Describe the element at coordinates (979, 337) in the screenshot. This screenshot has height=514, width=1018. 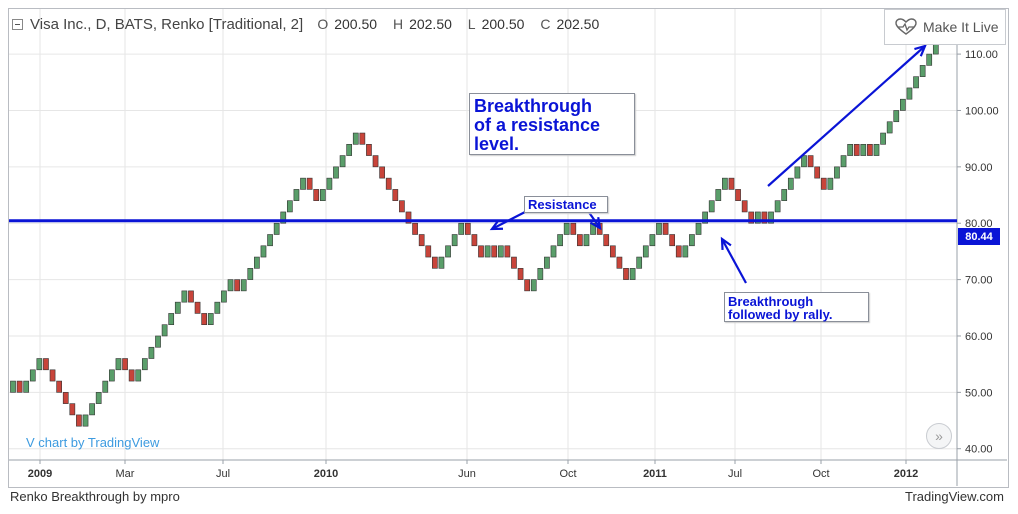
I see `y-tick-label: 60.00` at that location.